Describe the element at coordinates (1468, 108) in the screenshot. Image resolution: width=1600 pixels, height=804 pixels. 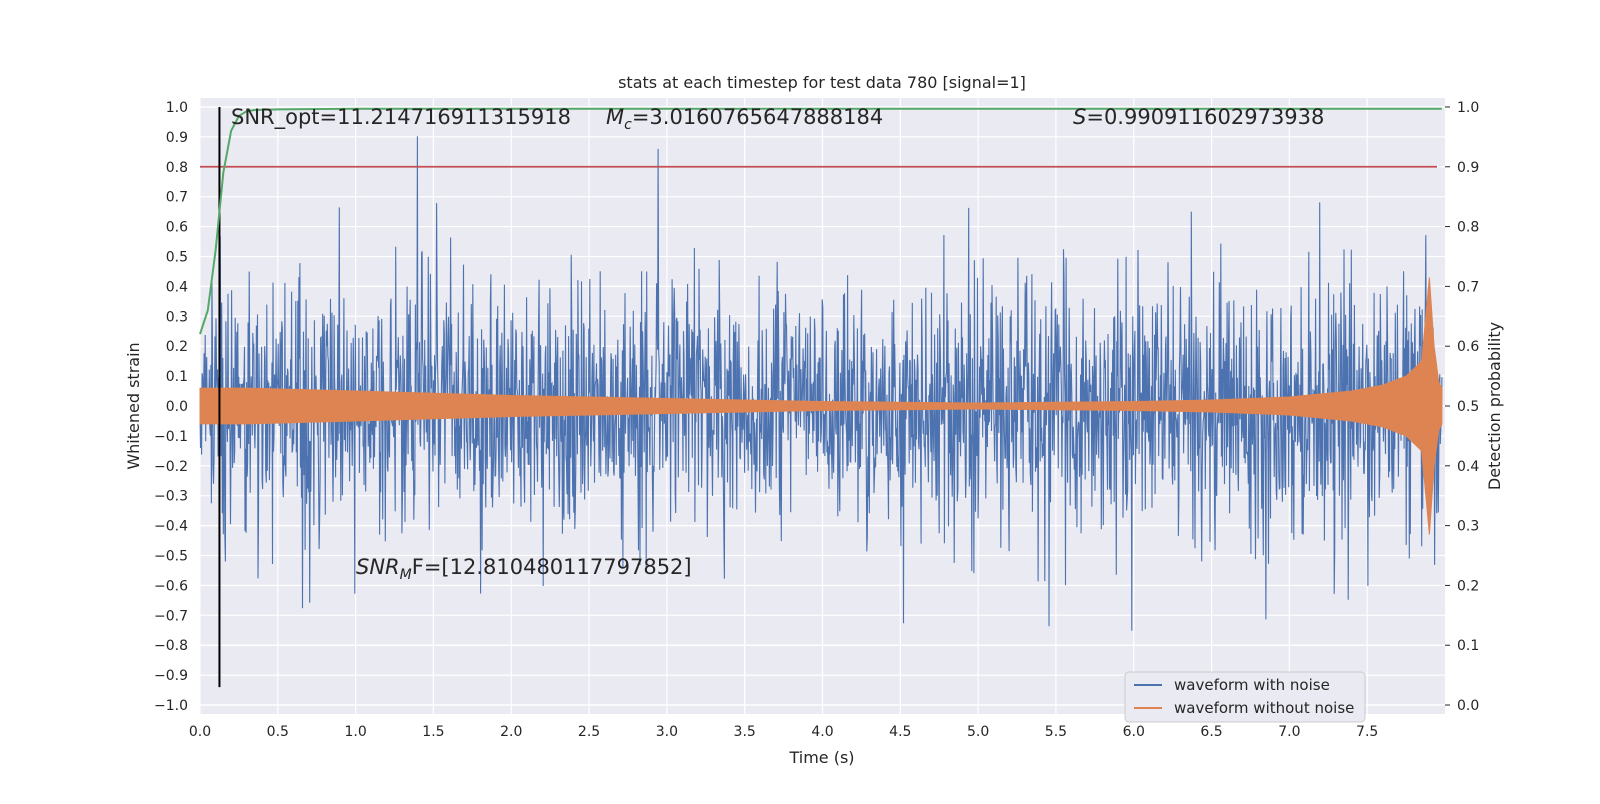
I see `y2-tick-label: 1.0` at that location.